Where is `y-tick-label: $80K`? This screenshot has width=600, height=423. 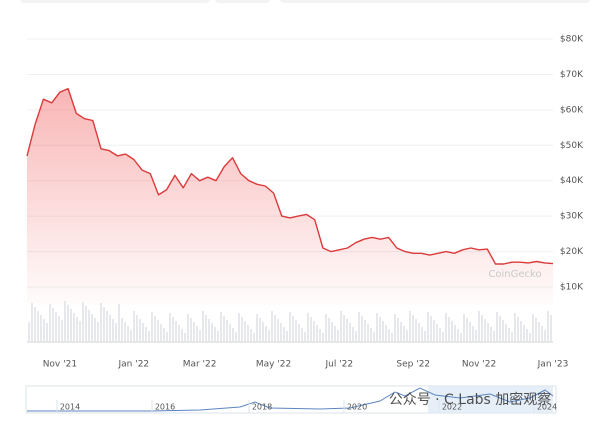
y-tick-label: $80K is located at coordinates (572, 40).